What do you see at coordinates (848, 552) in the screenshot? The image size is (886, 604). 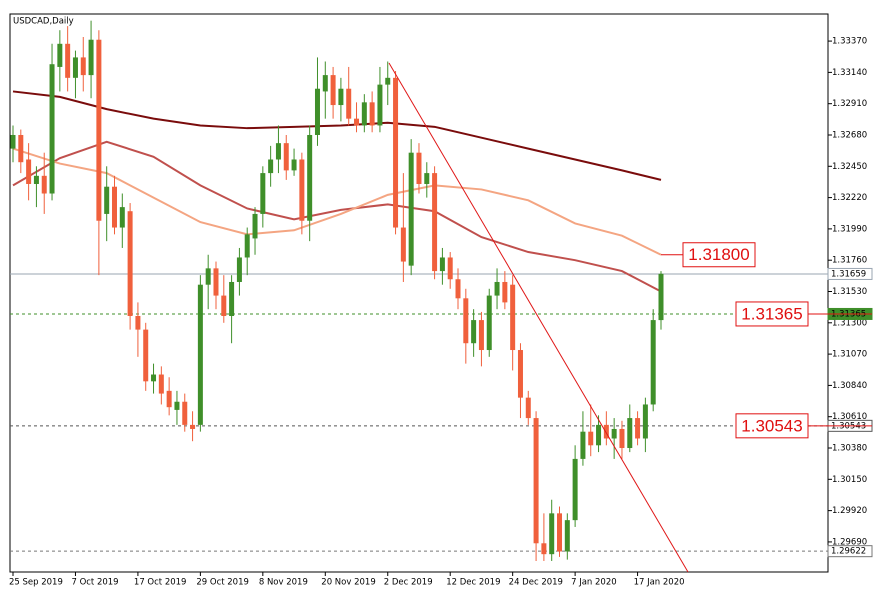 I see `price-label: 1.29622` at bounding box center [848, 552].